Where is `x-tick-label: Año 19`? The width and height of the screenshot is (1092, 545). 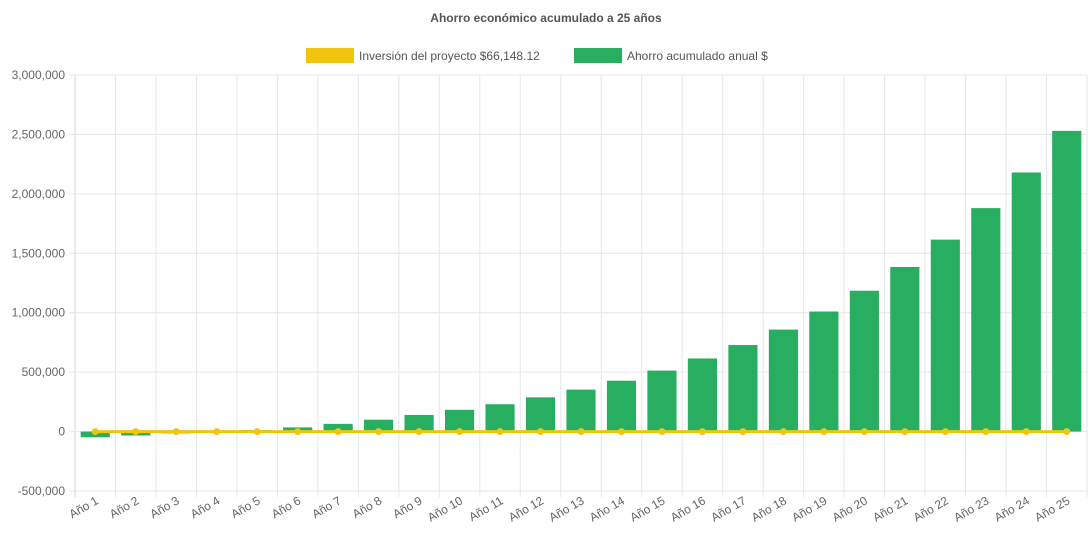
x-tick-label: Año 19 is located at coordinates (809, 508).